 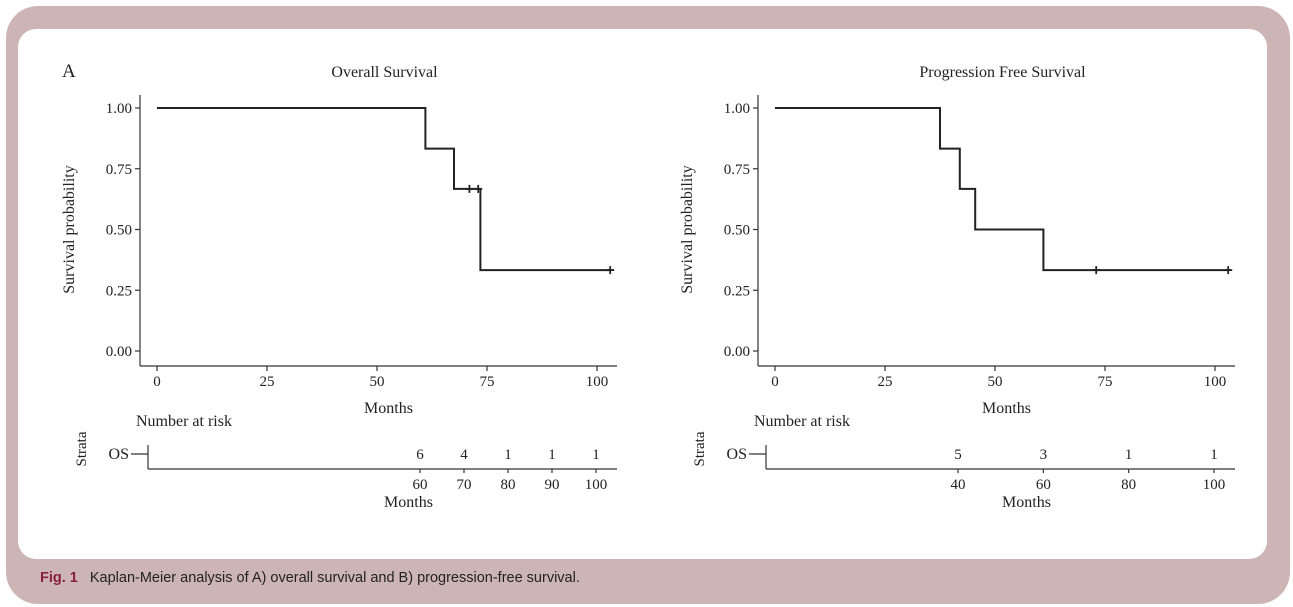 I want to click on risk-x-tick-label: 40, so click(x=958, y=485).